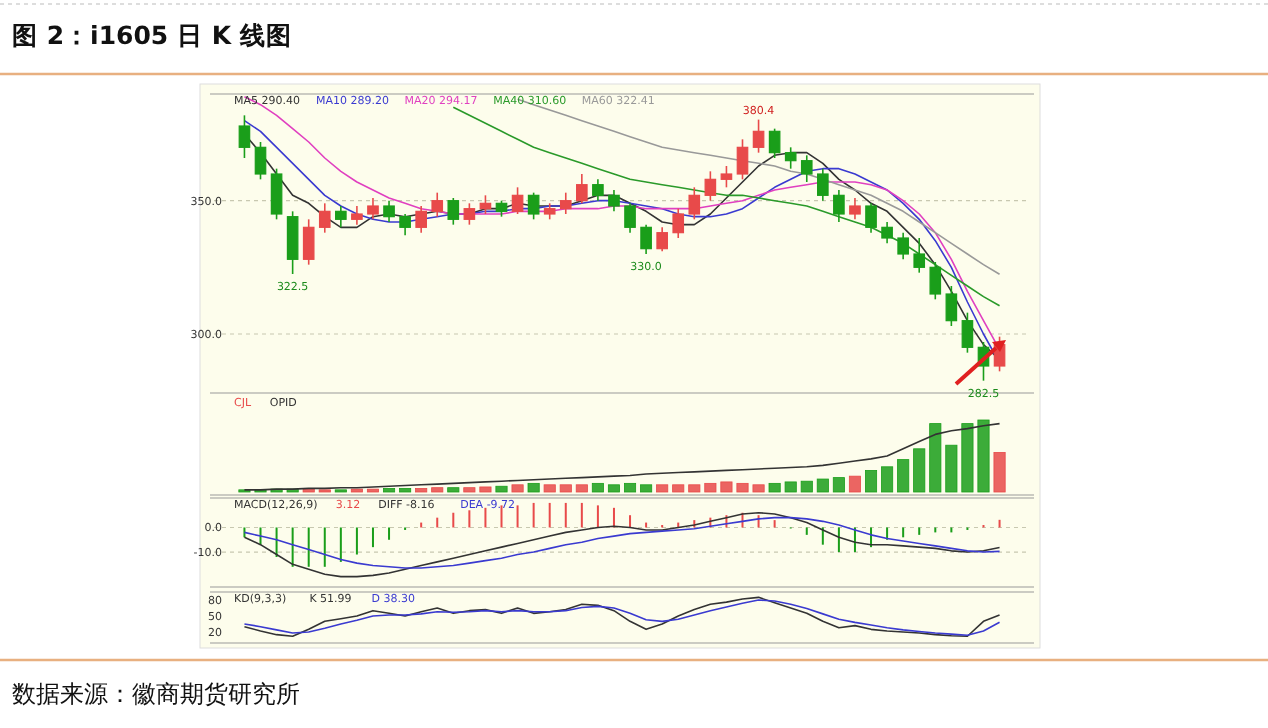  Describe the element at coordinates (152, 35) in the screenshot. I see `chart-title: 图 2：i1605 日 K 线图` at that location.